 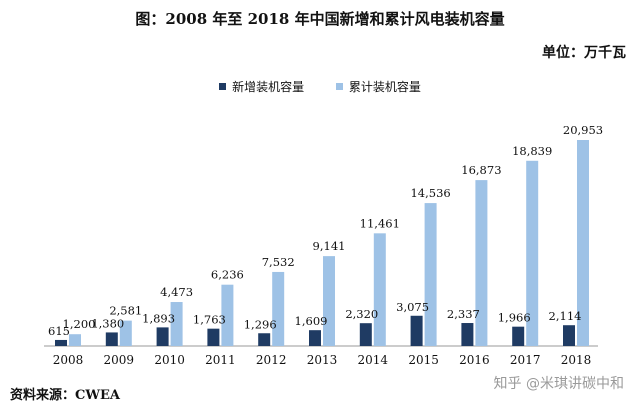 What do you see at coordinates (278, 262) in the screenshot?
I see `data-label-cumulative-2012: 7,532` at bounding box center [278, 262].